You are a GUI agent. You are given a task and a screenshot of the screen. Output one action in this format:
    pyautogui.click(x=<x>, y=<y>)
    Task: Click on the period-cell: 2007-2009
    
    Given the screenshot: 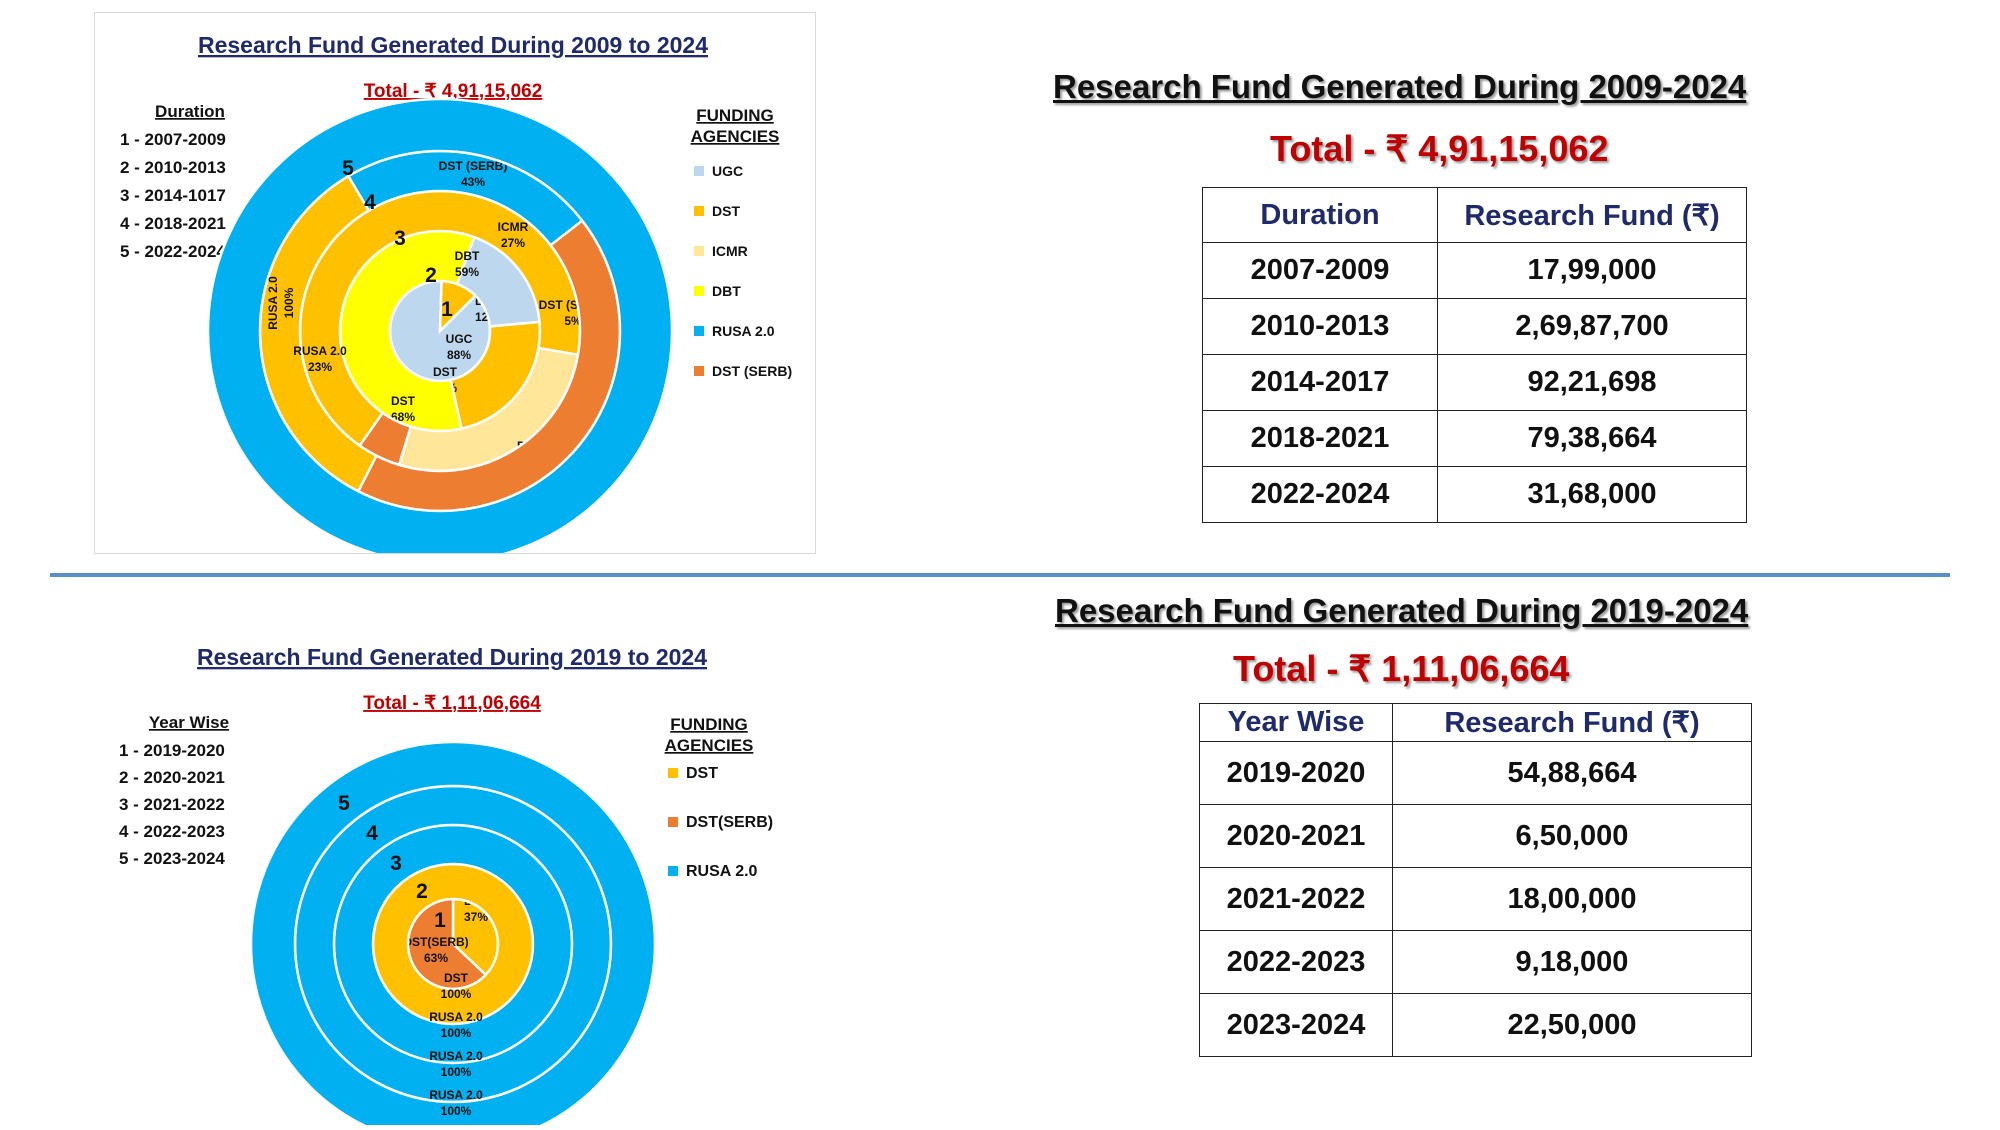 What is the action you would take?
    pyautogui.click(x=1320, y=270)
    